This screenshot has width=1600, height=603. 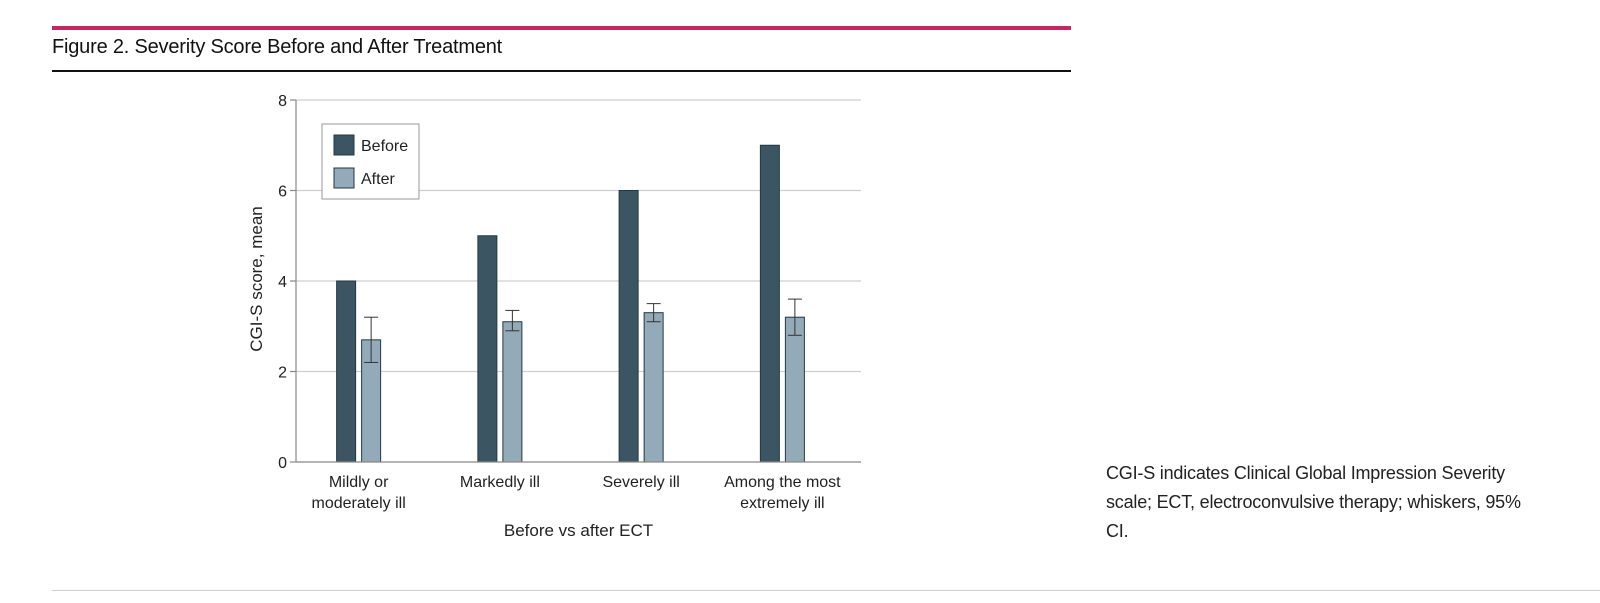 What do you see at coordinates (256, 279) in the screenshot?
I see `y-axis-label: CGI-S score, mean` at bounding box center [256, 279].